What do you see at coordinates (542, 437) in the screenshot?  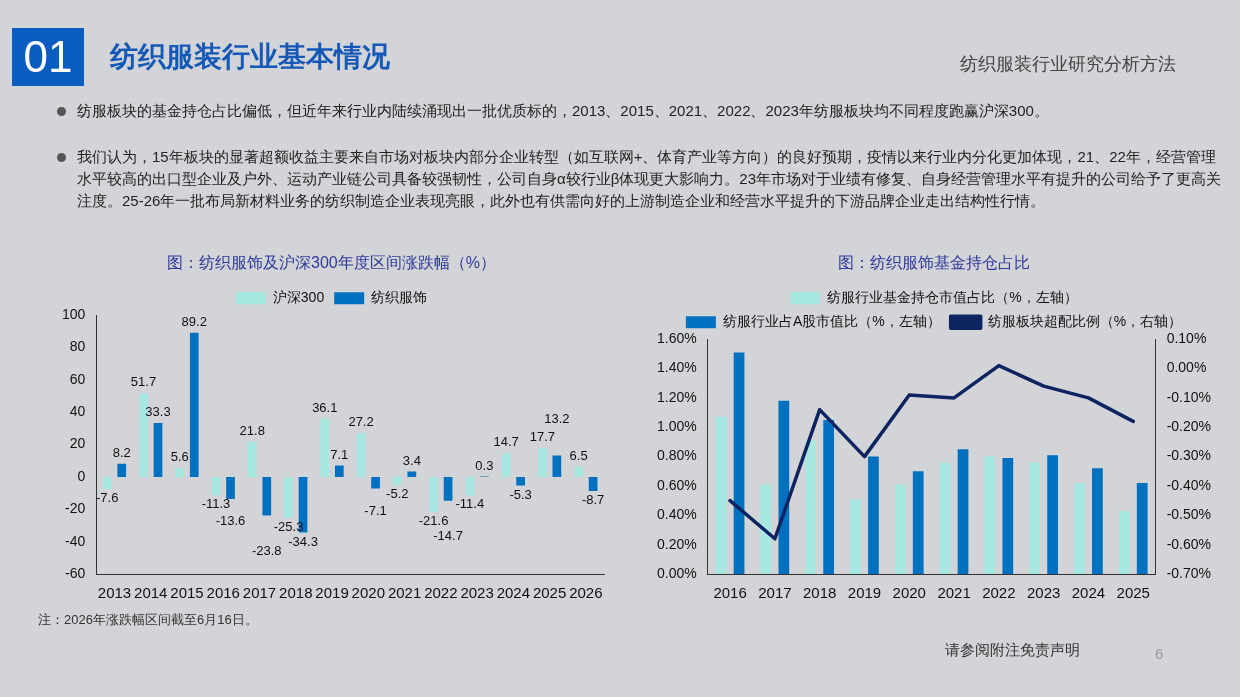 I see `data-label: 17.7` at bounding box center [542, 437].